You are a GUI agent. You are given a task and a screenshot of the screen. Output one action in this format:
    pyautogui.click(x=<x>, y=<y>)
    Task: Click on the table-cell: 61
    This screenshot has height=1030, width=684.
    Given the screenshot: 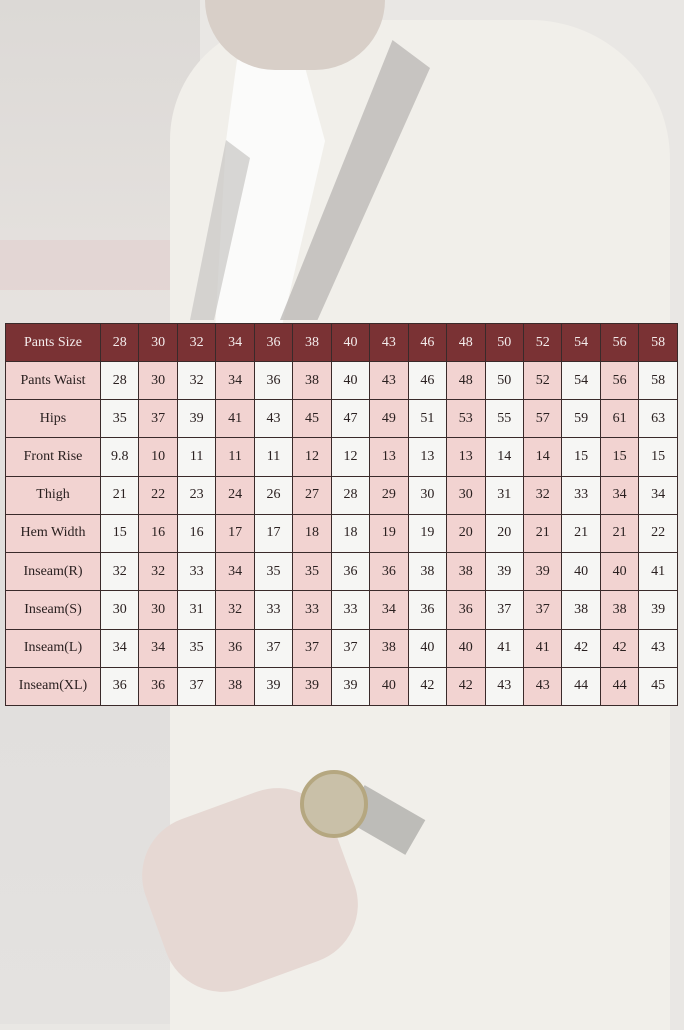 What is the action you would take?
    pyautogui.click(x=619, y=419)
    